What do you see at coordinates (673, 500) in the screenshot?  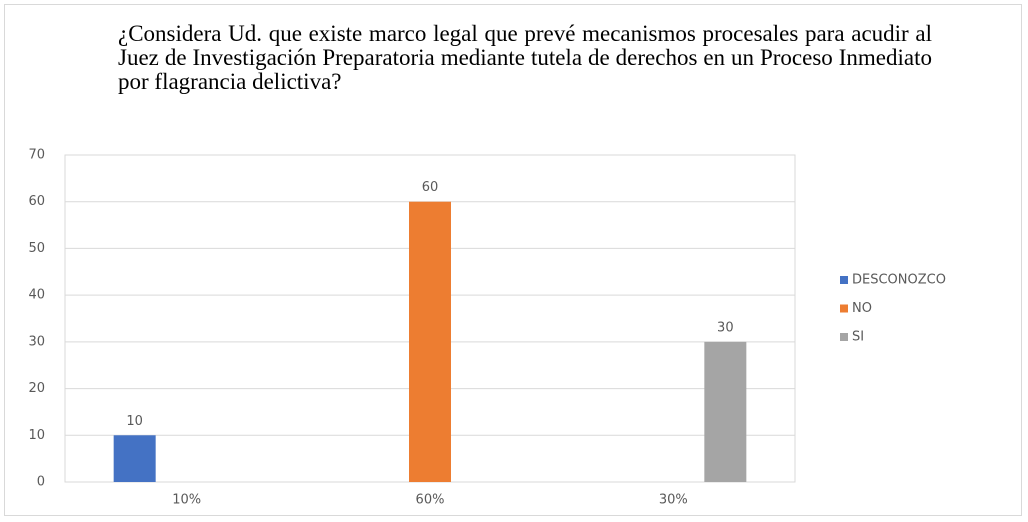 I see `x-tick-label: 30%` at bounding box center [673, 500].